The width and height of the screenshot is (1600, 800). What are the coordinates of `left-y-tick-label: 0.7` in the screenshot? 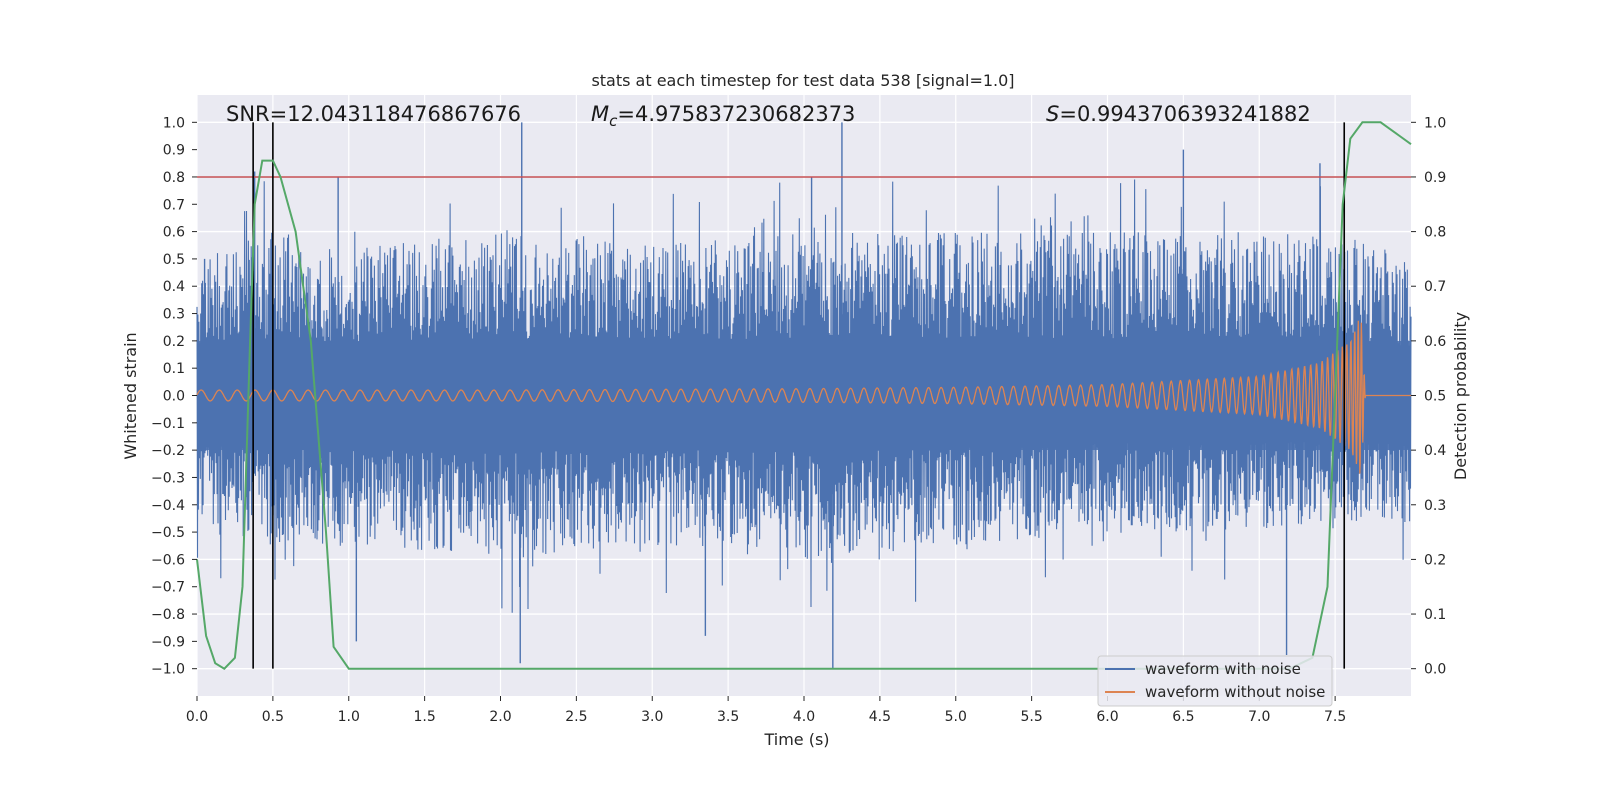 It's located at (174, 205).